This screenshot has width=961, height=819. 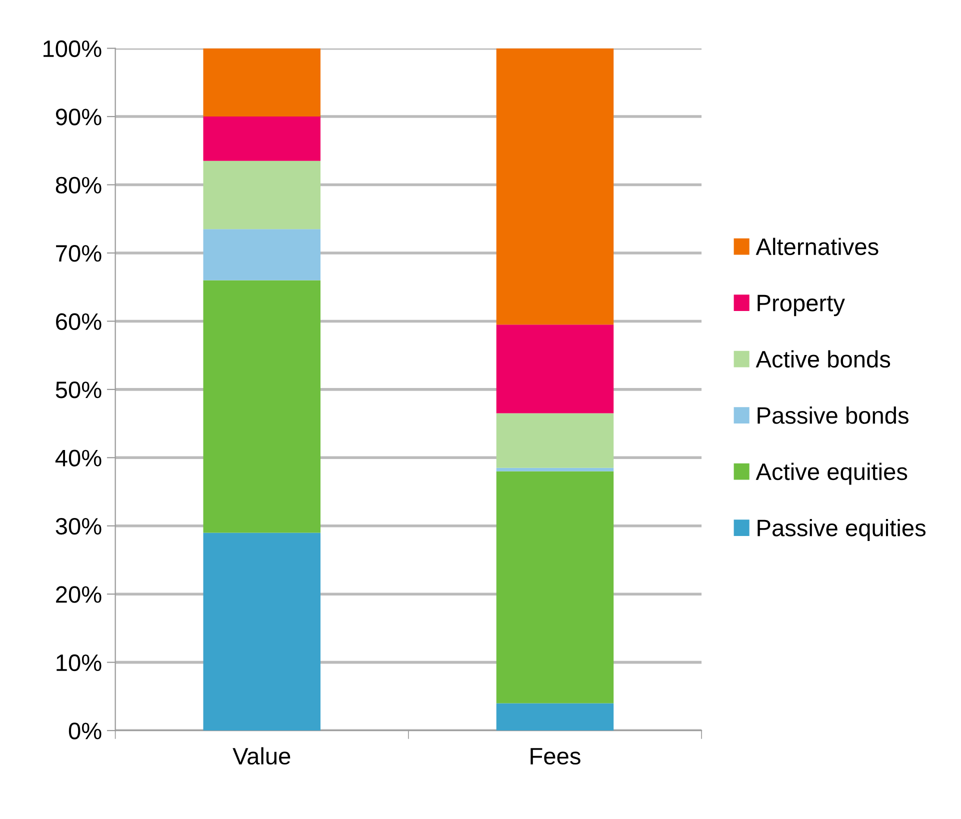 What do you see at coordinates (79, 185) in the screenshot?
I see `y-tick-label: 80%` at bounding box center [79, 185].